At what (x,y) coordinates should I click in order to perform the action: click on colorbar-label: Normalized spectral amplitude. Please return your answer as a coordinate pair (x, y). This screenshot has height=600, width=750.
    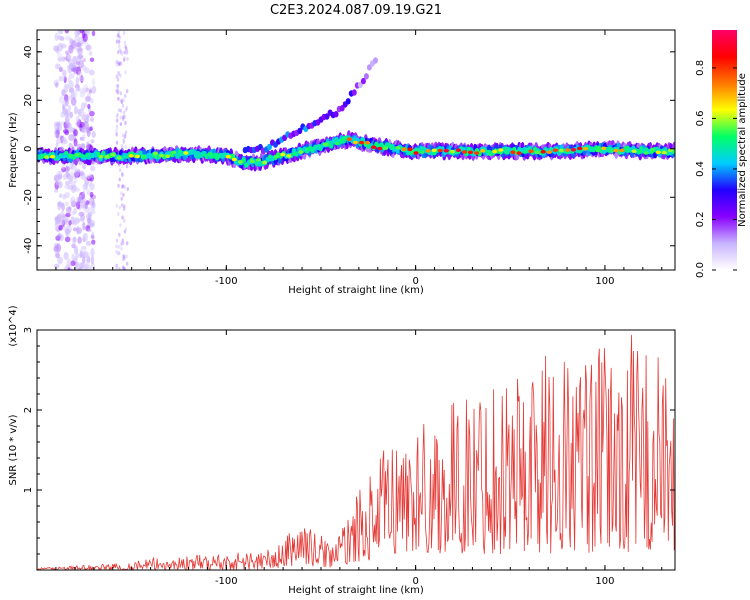
    Looking at the image, I should click on (742, 150).